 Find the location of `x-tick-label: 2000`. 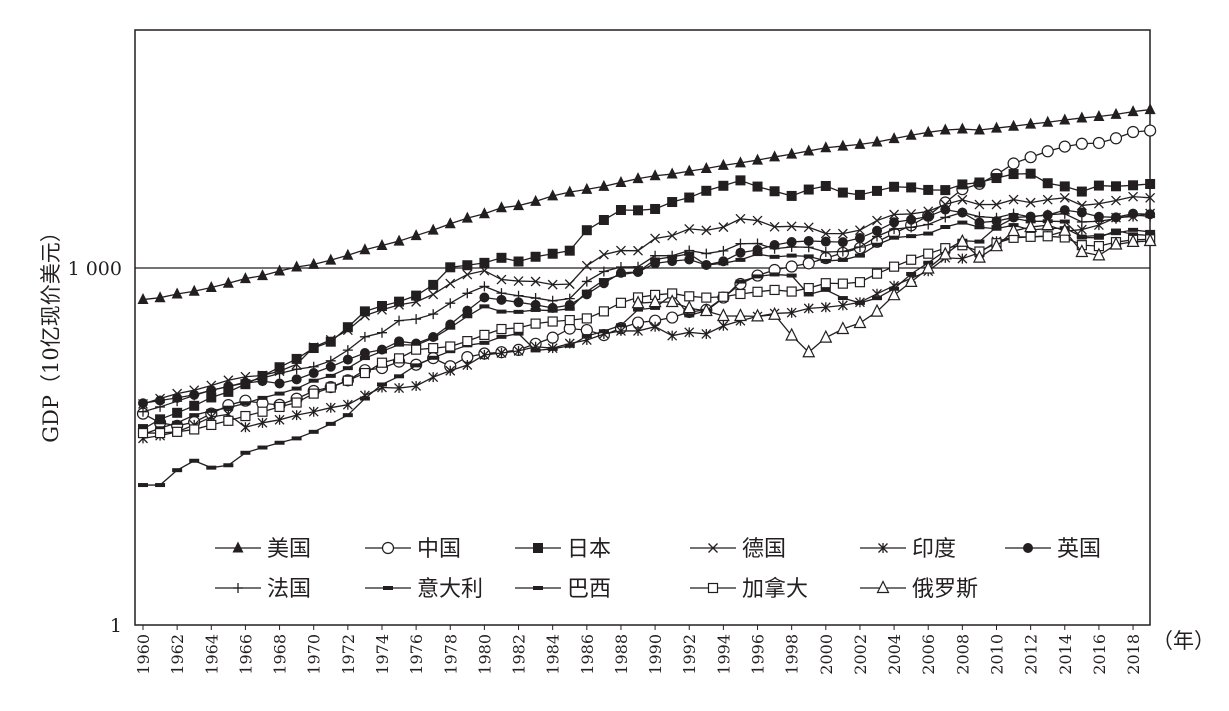

x-tick-label: 2000 is located at coordinates (826, 654).